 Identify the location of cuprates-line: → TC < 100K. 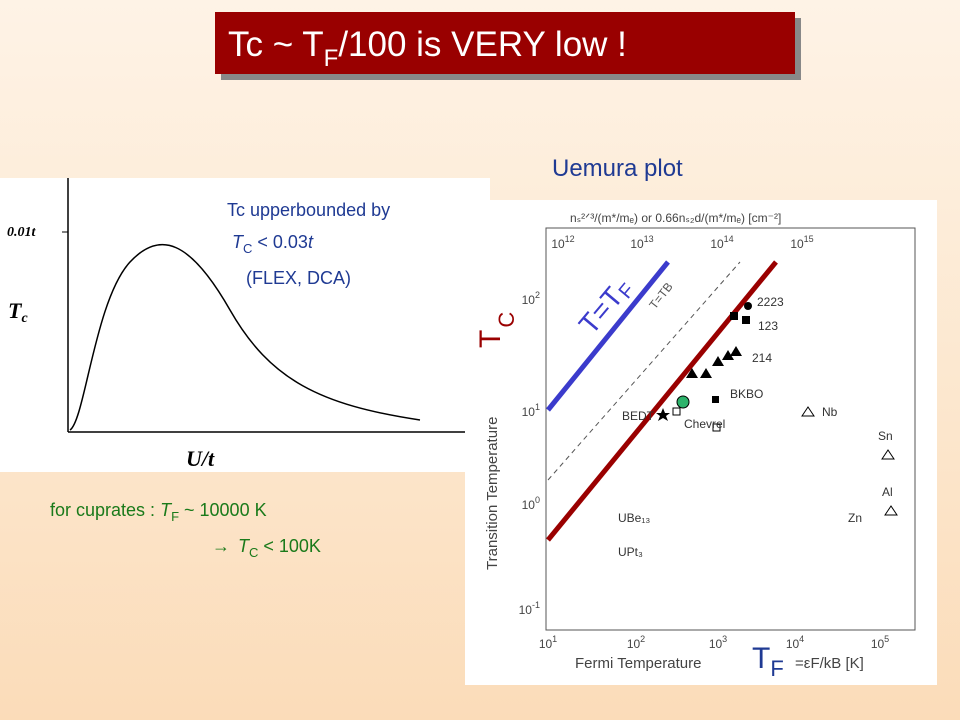
(266, 548).